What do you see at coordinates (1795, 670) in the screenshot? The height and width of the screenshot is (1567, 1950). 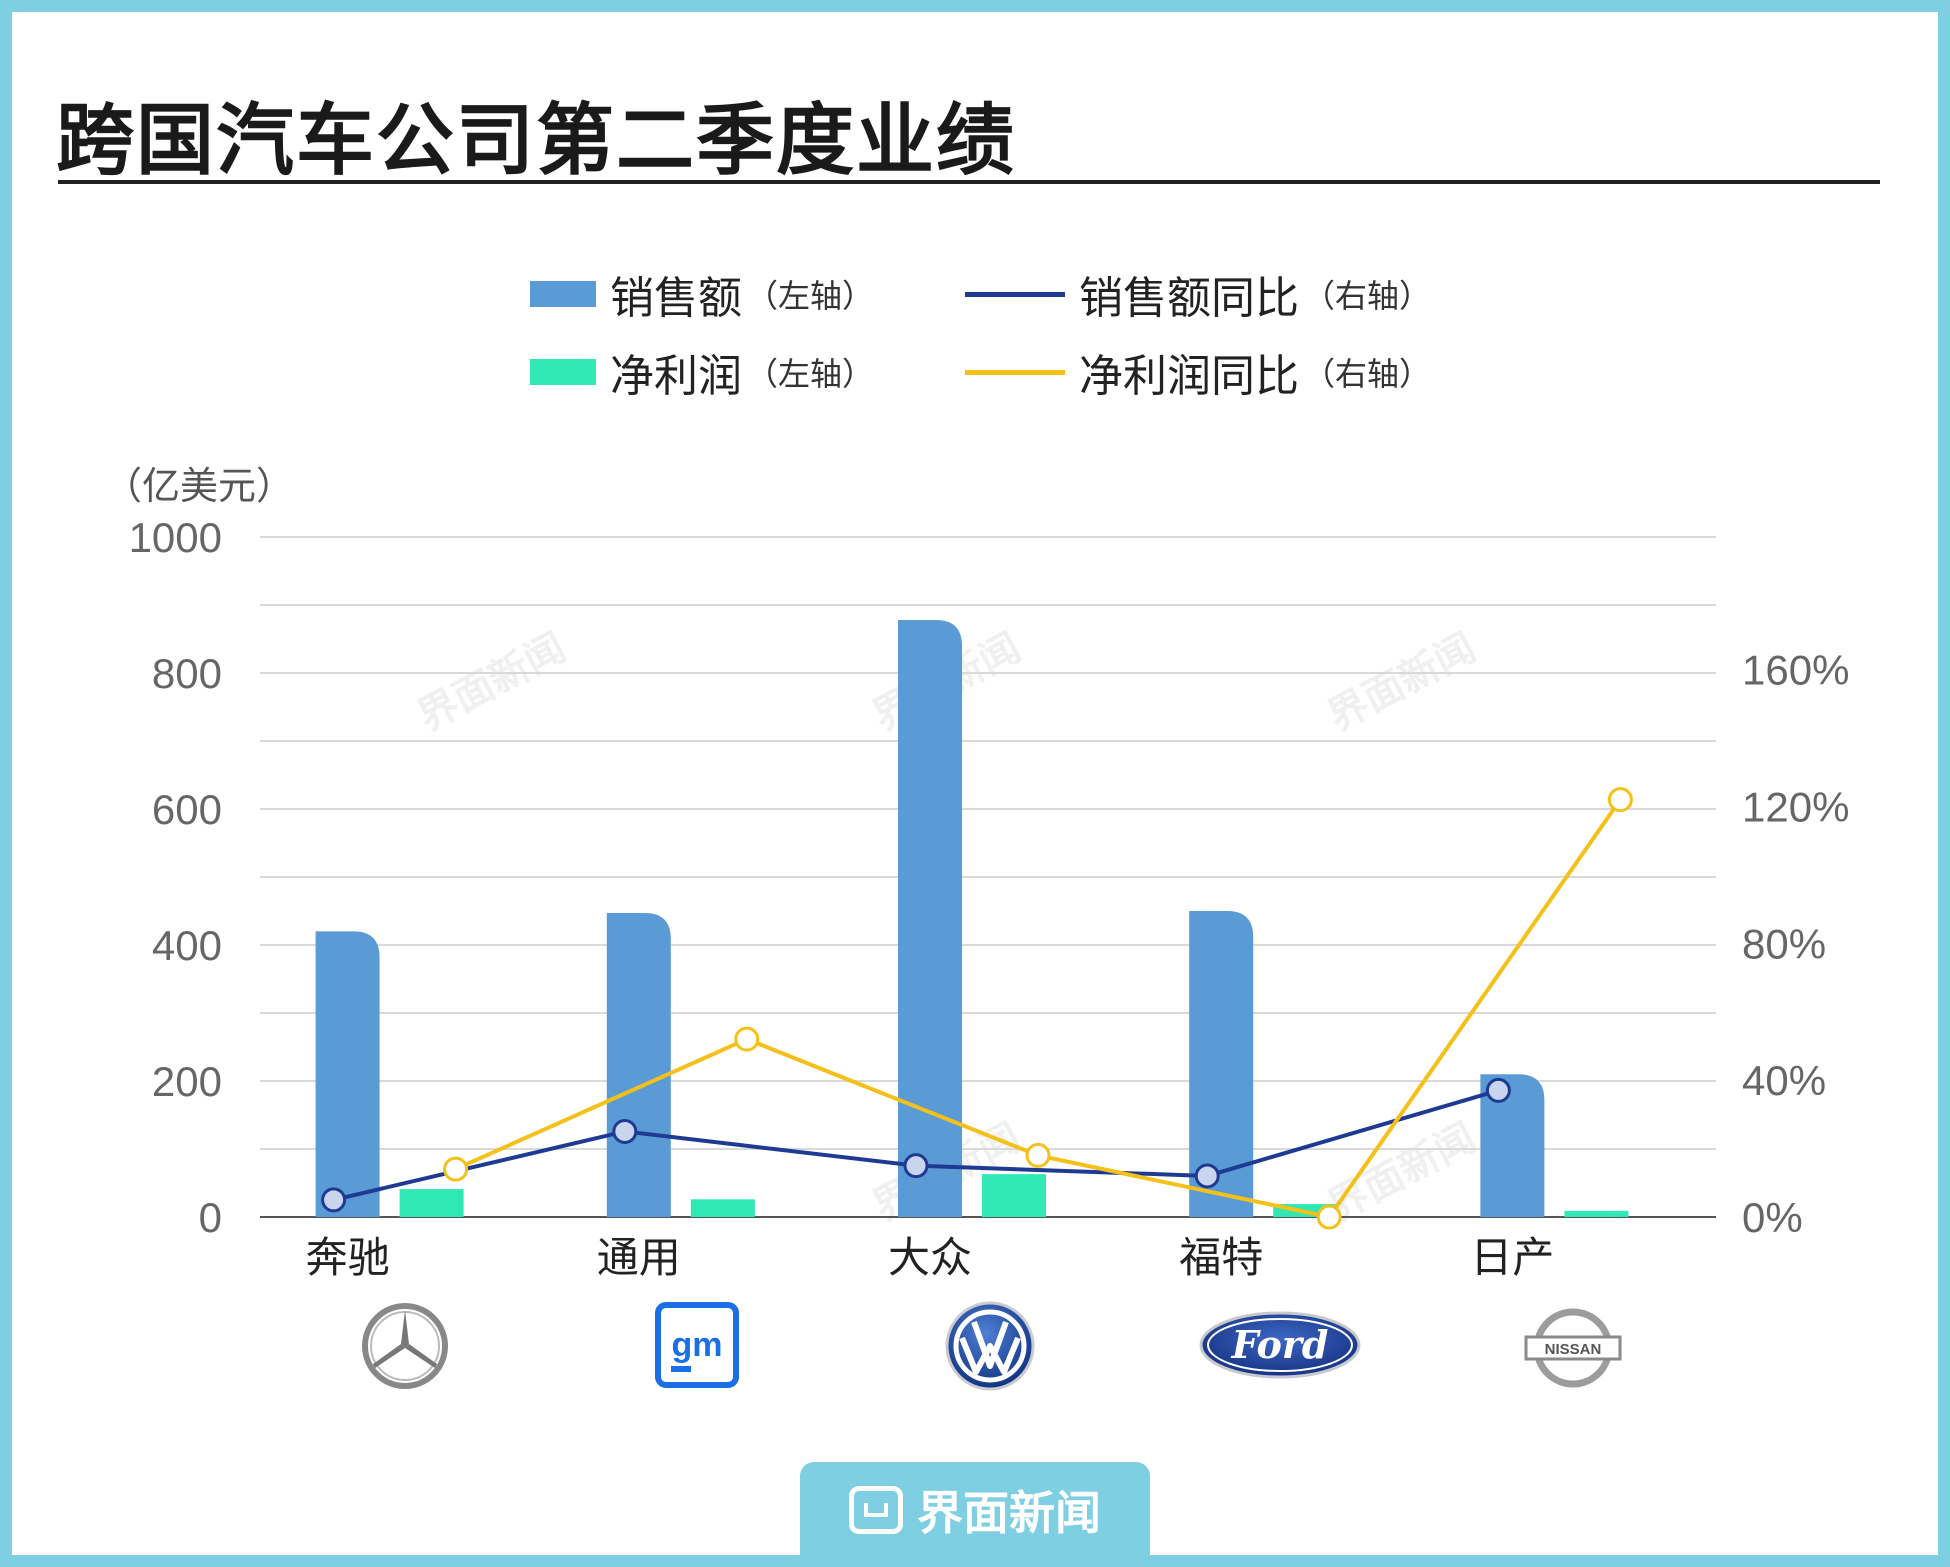 I see `right-axis-tick-label: 160%` at bounding box center [1795, 670].